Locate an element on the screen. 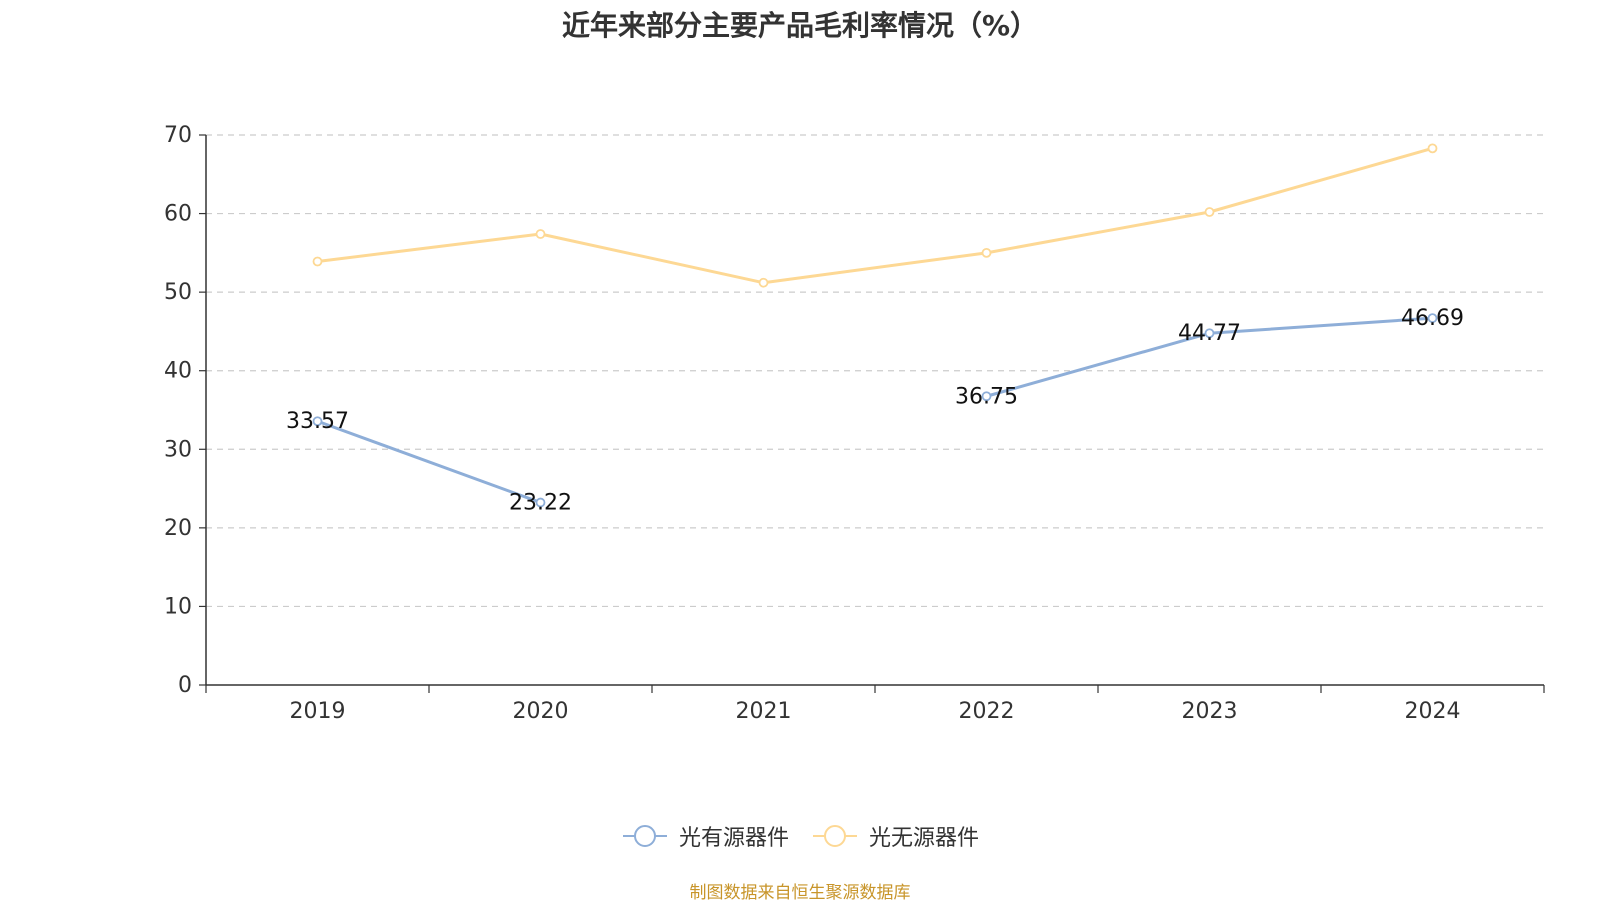 This screenshot has width=1600, height=903. legend-item-series-2: 光无源器件 is located at coordinates (895, 836).